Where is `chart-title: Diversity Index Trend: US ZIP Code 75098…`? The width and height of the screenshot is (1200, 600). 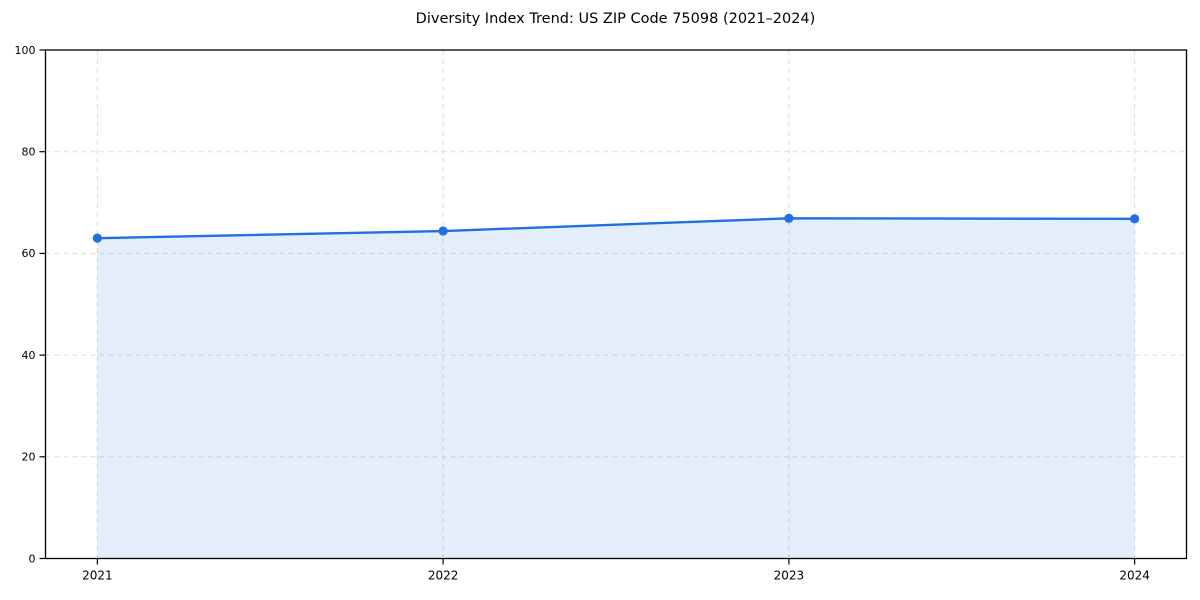 chart-title: Diversity Index Trend: US ZIP Code 75098… is located at coordinates (615, 19).